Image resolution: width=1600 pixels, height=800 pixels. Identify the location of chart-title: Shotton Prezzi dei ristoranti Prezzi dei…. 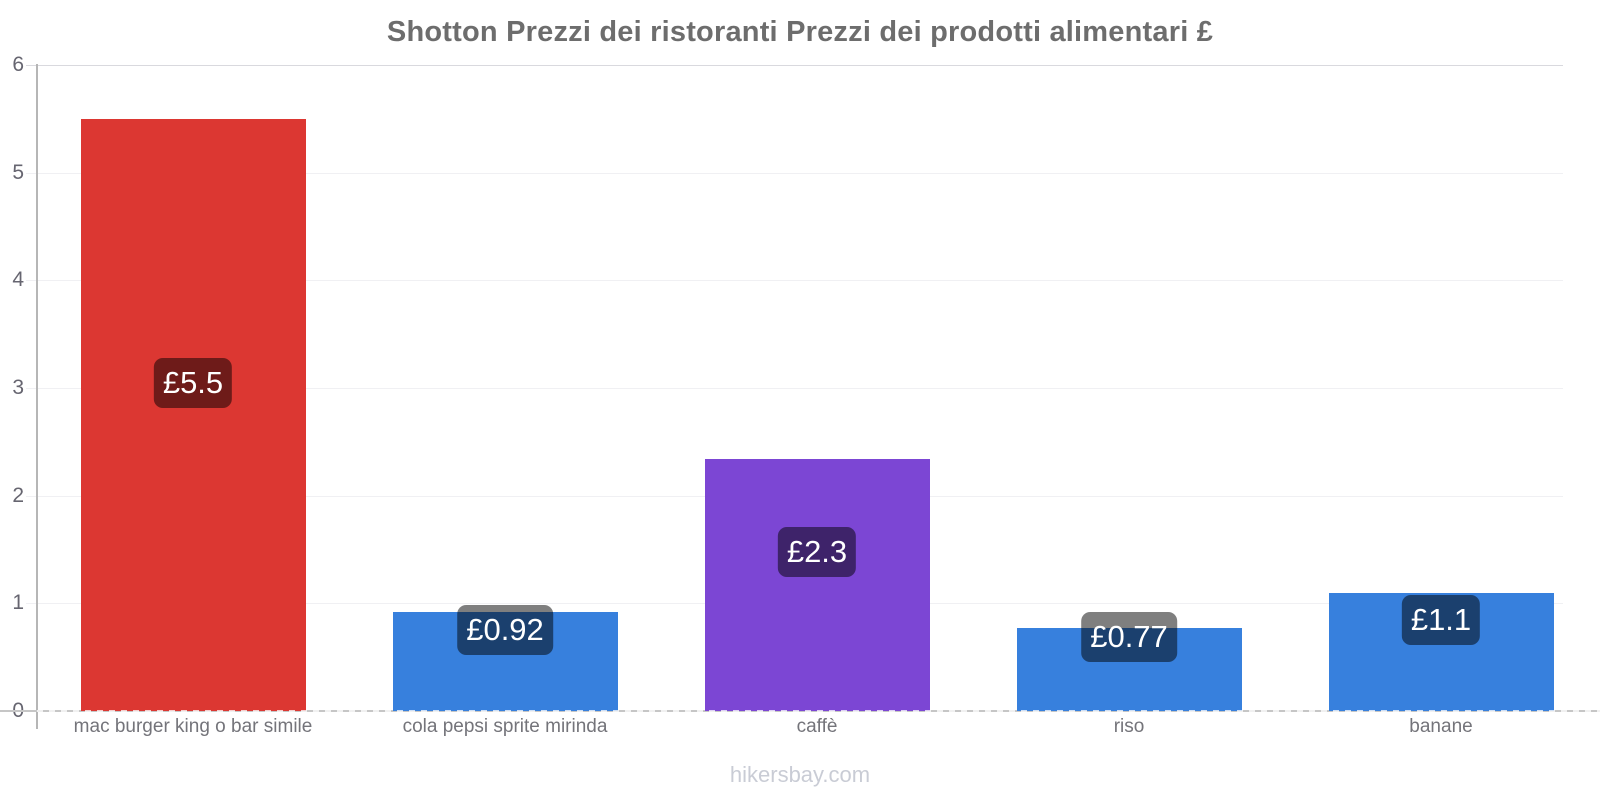
(800, 32).